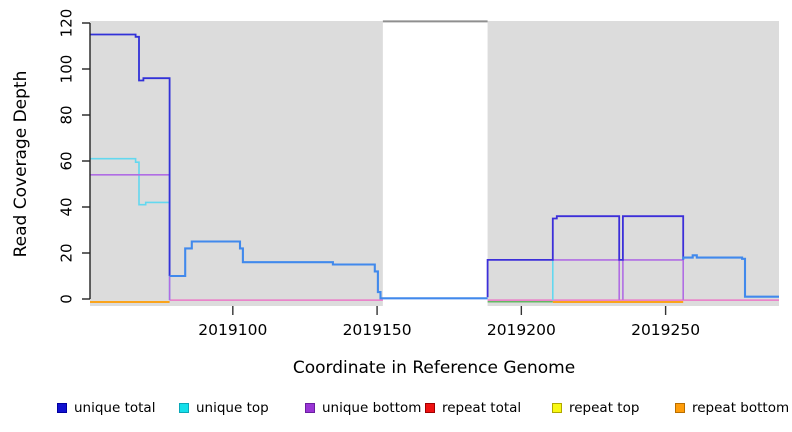 The width and height of the screenshot is (792, 432). I want to click on legend-marker-repeat-top, so click(557, 408).